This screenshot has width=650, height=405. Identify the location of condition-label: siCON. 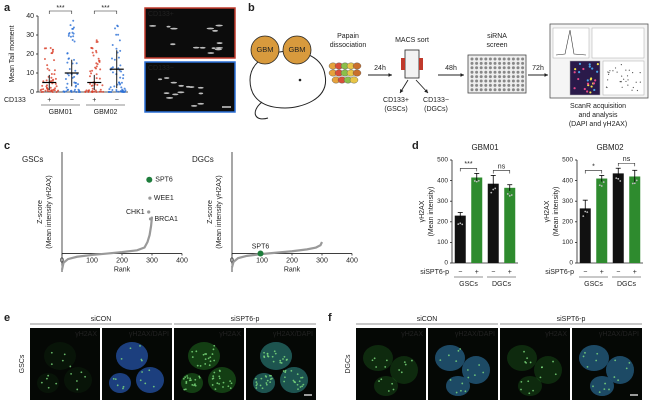
(101, 319).